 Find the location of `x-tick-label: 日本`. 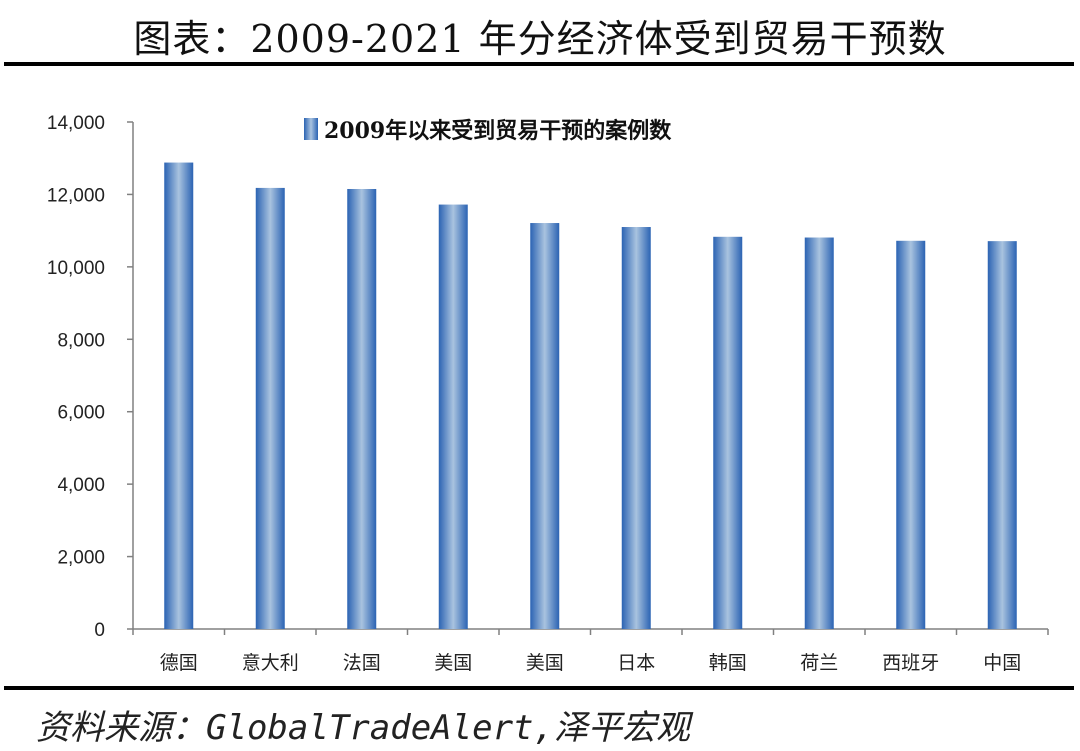

x-tick-label: 日本 is located at coordinates (636, 663).